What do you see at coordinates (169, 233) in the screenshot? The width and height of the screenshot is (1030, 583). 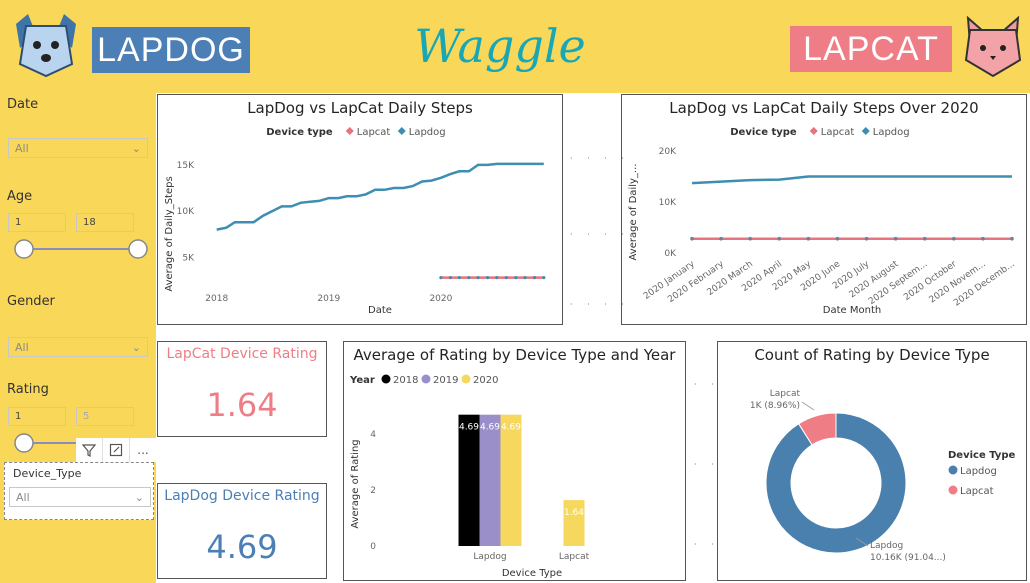 I see `y-axis-label: Average of Daily_Steps` at bounding box center [169, 233].